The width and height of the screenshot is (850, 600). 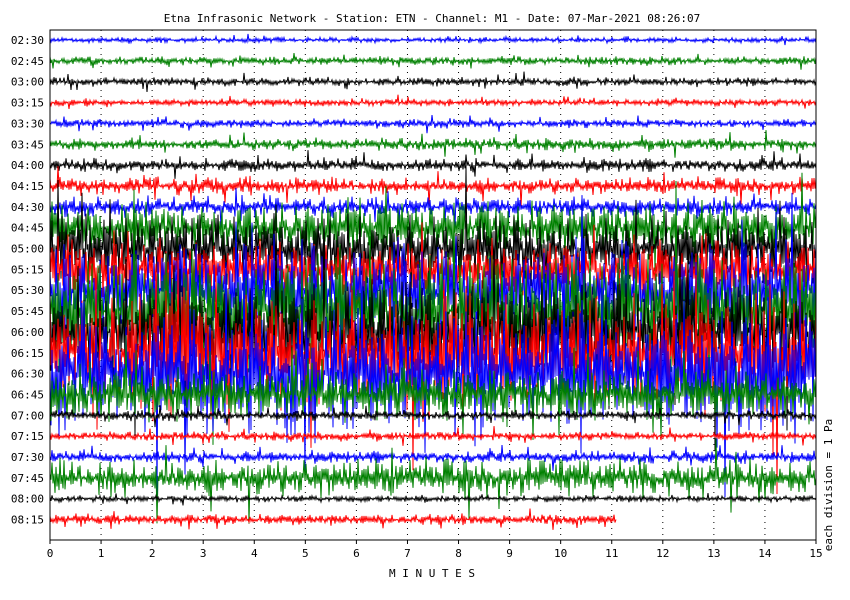 What do you see at coordinates (27, 457) in the screenshot?
I see `row-time-label: 07:30` at bounding box center [27, 457].